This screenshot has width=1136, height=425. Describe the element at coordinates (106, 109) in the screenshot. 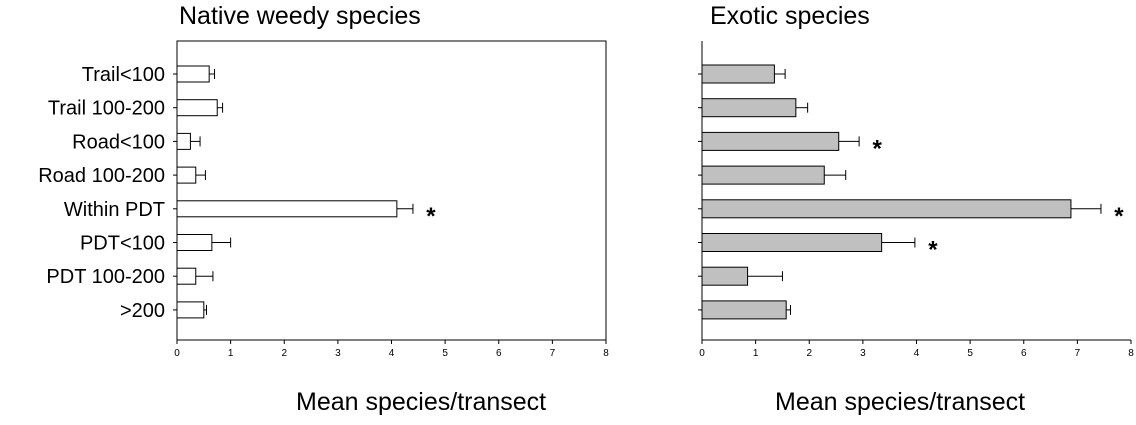

I see `category-label: Trail 100-200` at that location.